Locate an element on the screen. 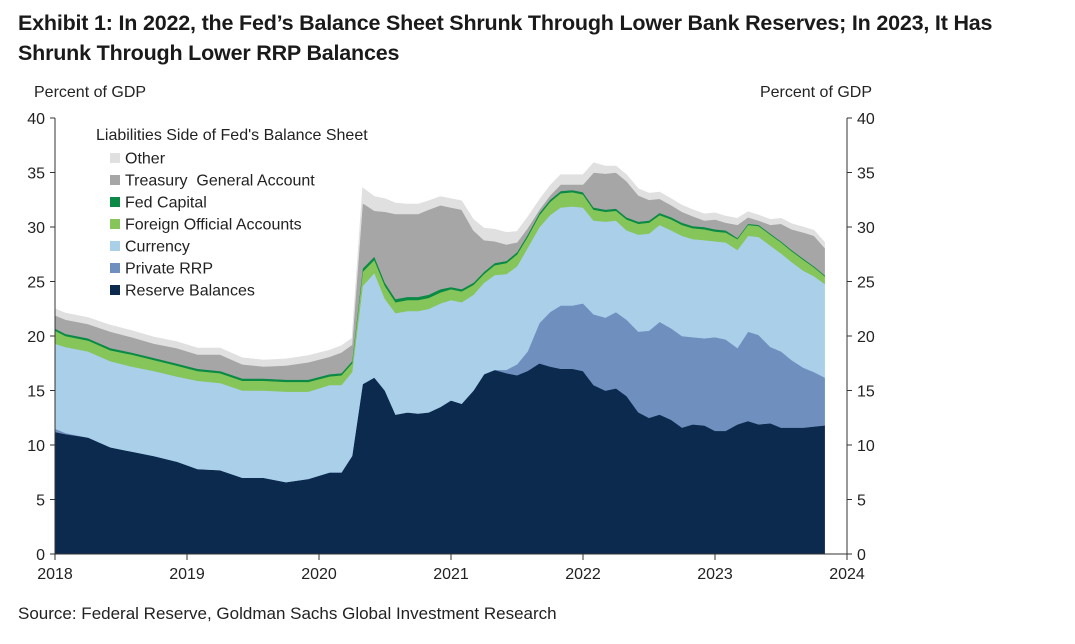 This screenshot has width=1075, height=644. x-tick-label: 2024 is located at coordinates (847, 574).